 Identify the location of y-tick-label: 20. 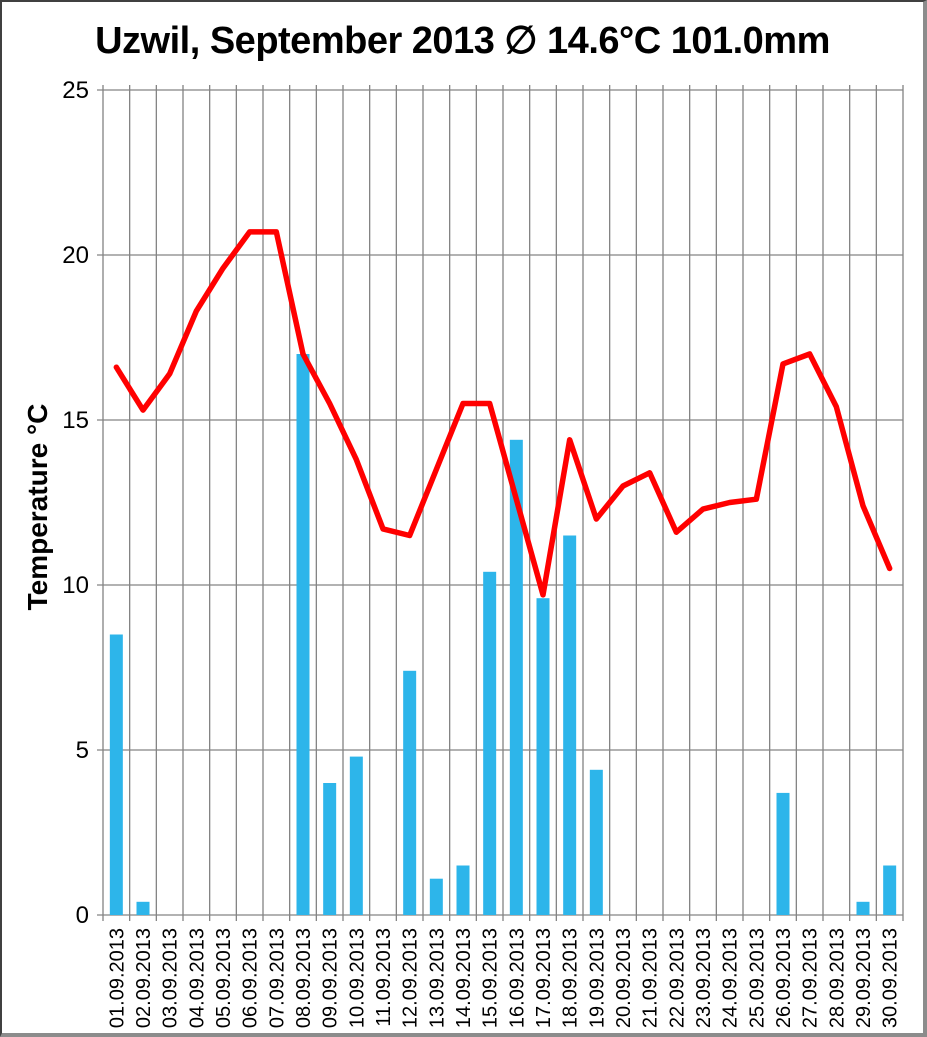
(75, 255).